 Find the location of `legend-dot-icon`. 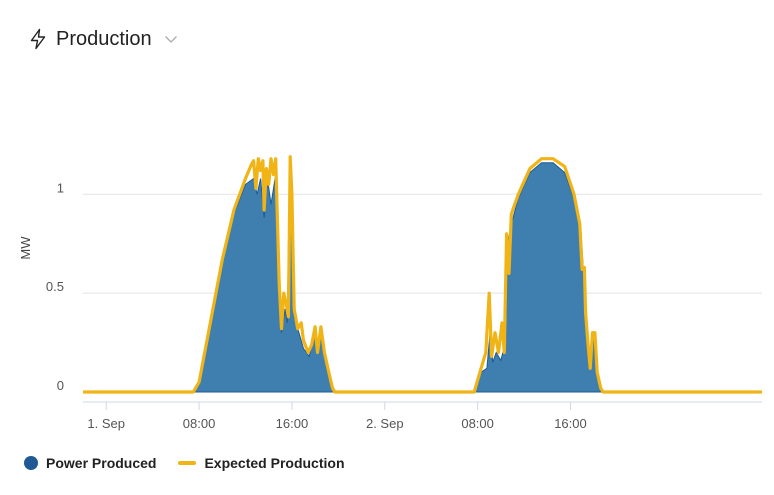

legend-dot-icon is located at coordinates (31, 463).